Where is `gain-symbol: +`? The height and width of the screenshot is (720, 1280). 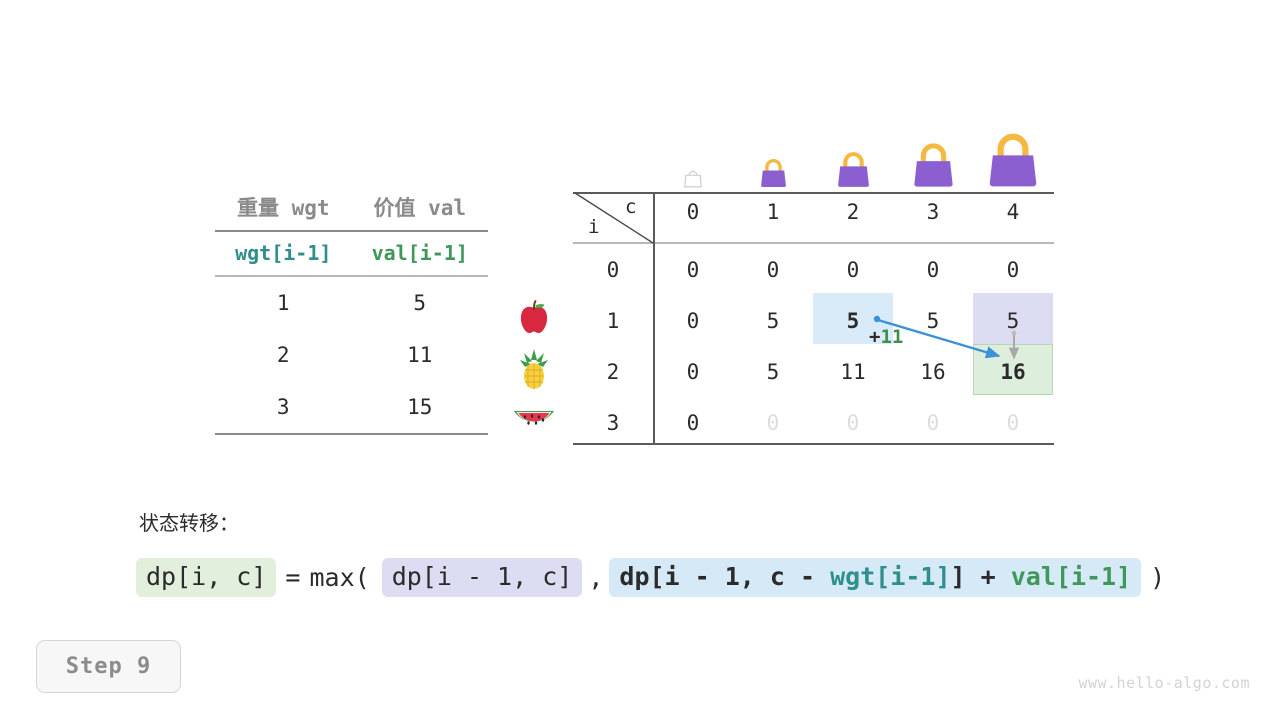
gain-symbol: + is located at coordinates (875, 337).